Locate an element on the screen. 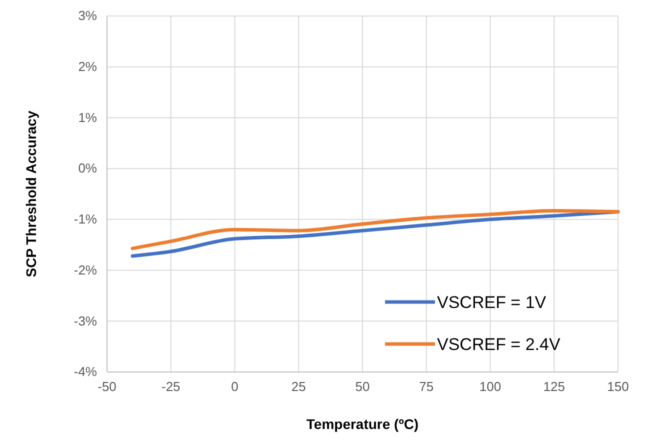 This screenshot has height=441, width=646. x-tick-label: 25 is located at coordinates (298, 386).